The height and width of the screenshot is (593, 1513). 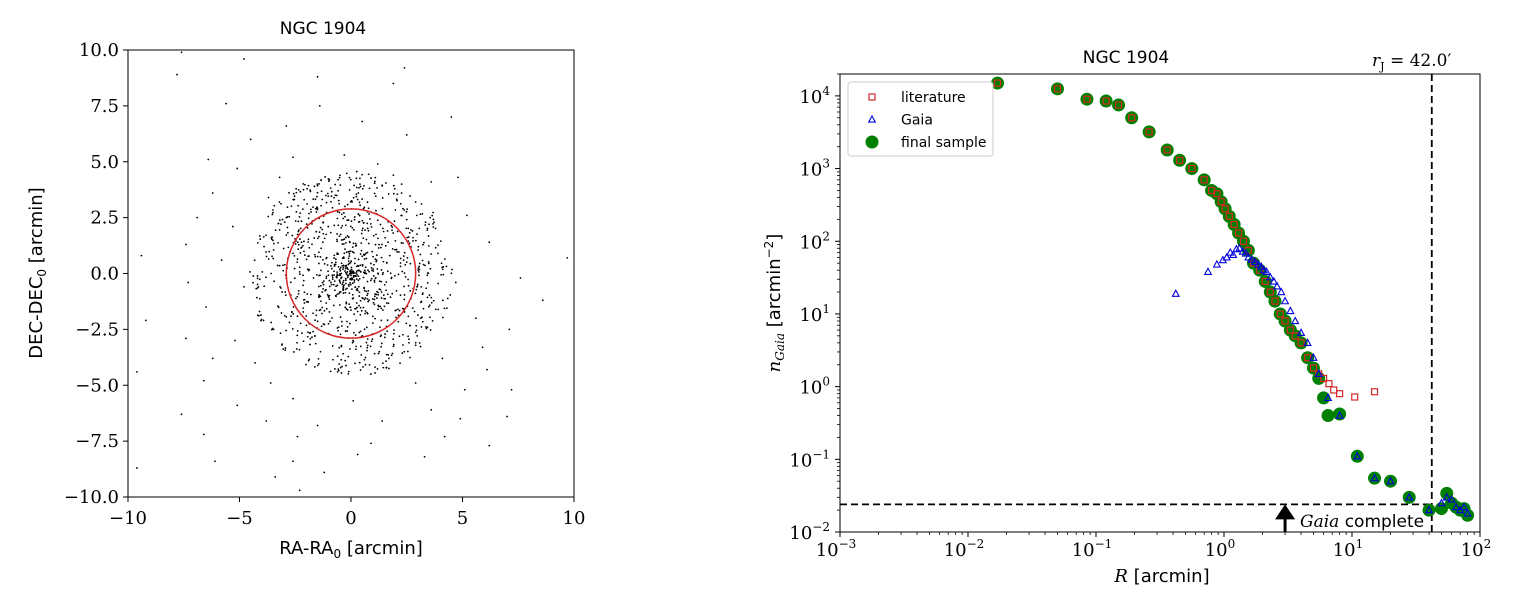 What do you see at coordinates (809, 459) in the screenshot?
I see `right-y-tick-label: 10−1` at bounding box center [809, 459].